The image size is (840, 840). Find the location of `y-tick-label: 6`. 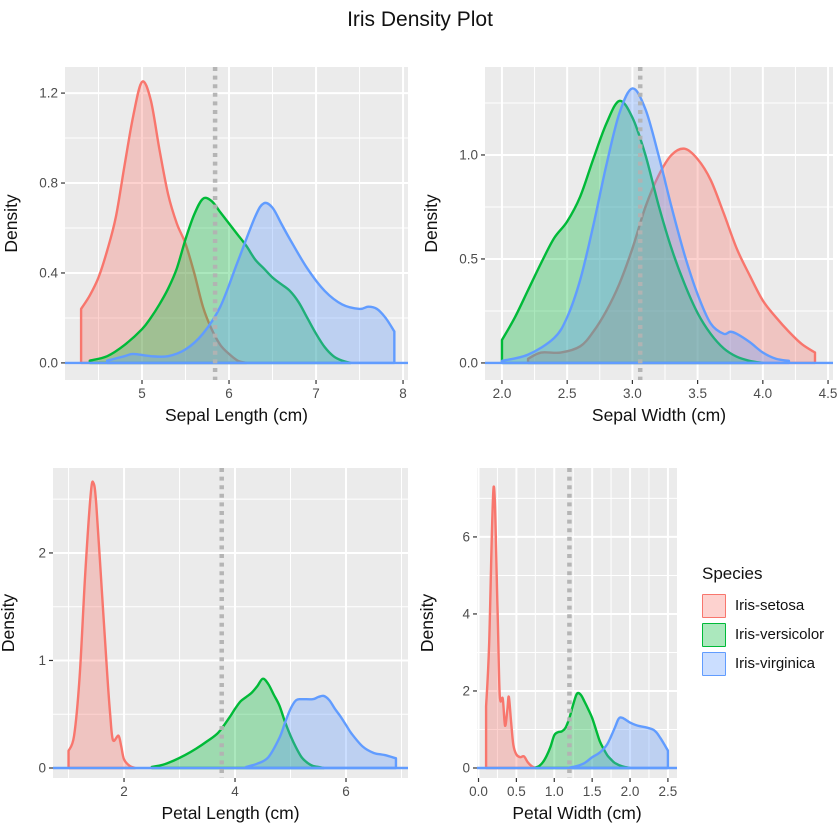

y-tick-label: 6 is located at coordinates (466, 536).